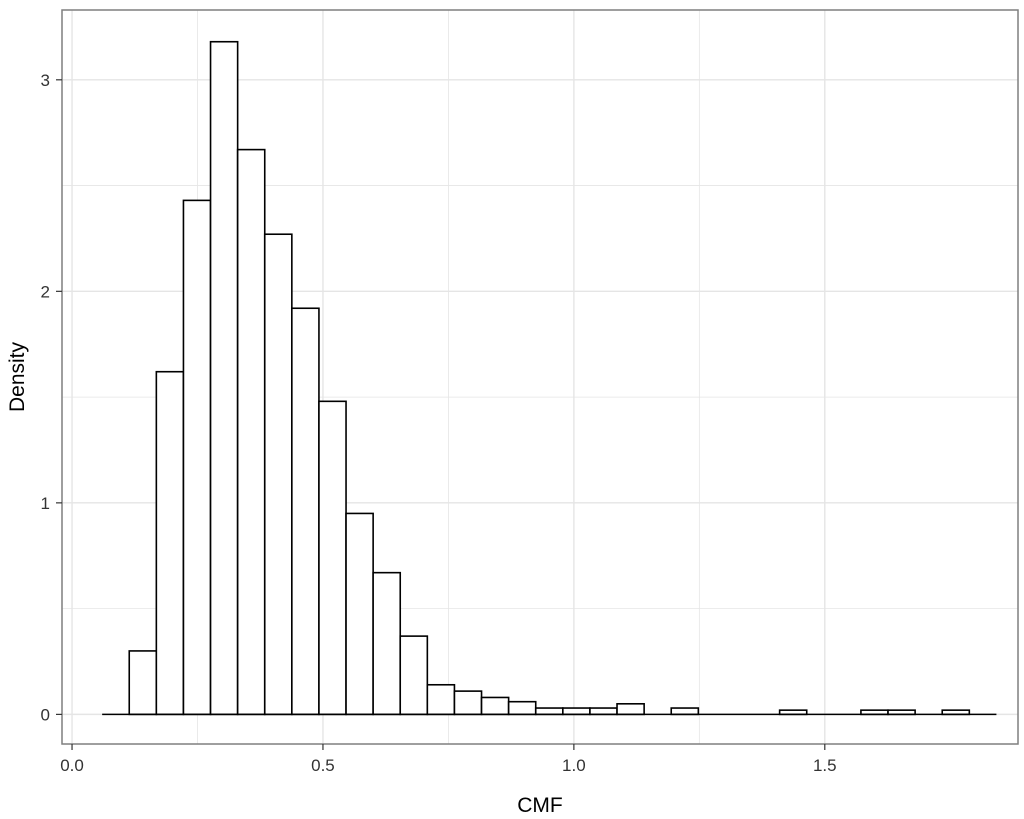 Image resolution: width=1024 pixels, height=819 pixels. I want to click on x-tick-label: 1.5, so click(825, 765).